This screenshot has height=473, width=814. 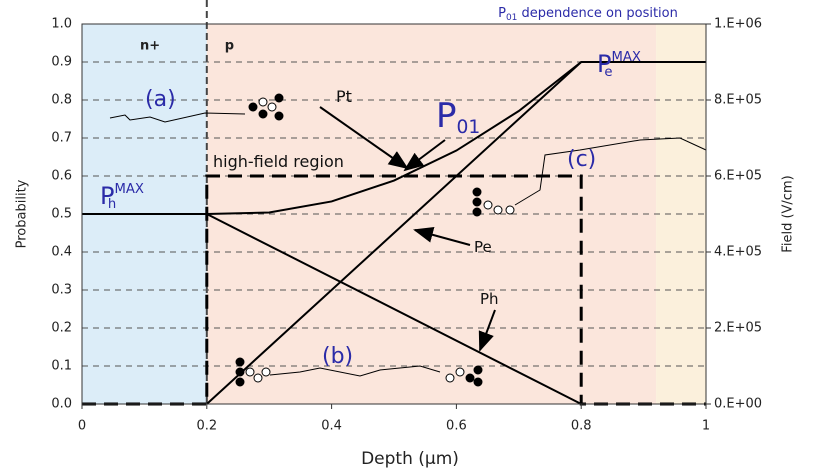 I want to click on y-tick-label: 0.0, so click(x=61, y=404).